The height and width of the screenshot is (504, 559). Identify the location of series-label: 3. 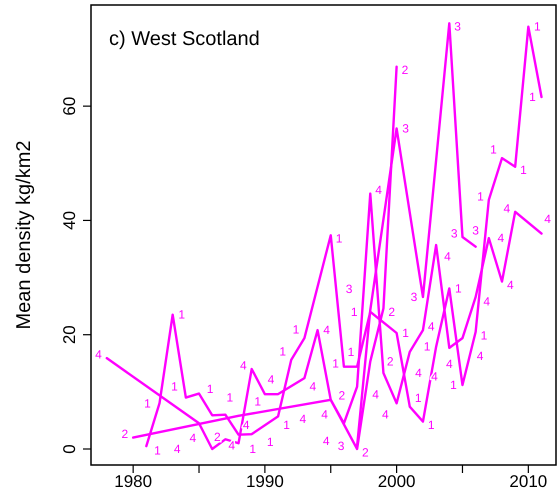
(458, 27).